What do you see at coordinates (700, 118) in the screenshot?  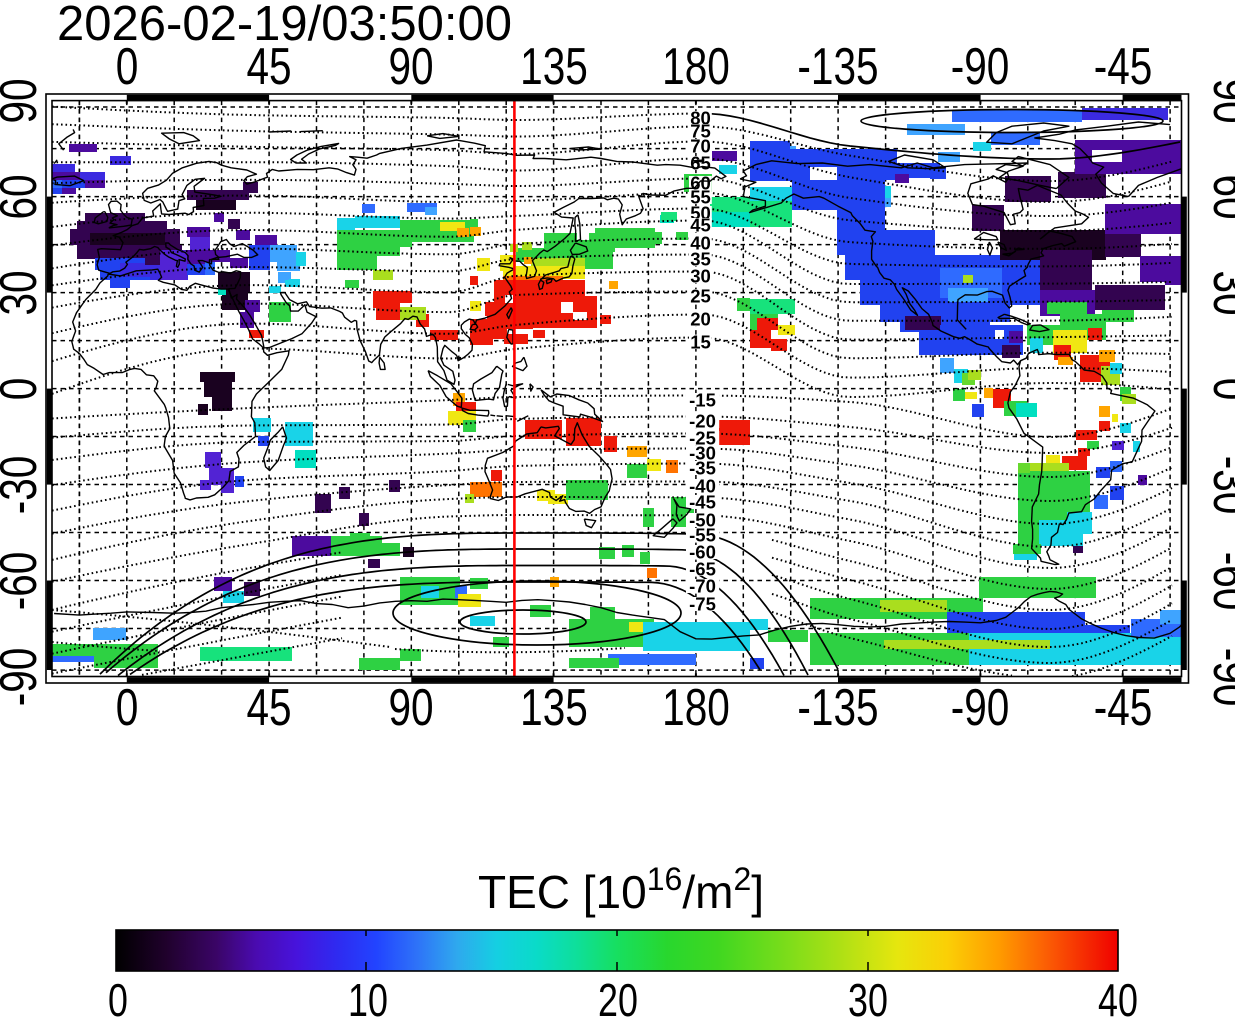 I see `svg-text: 80` at bounding box center [700, 118].